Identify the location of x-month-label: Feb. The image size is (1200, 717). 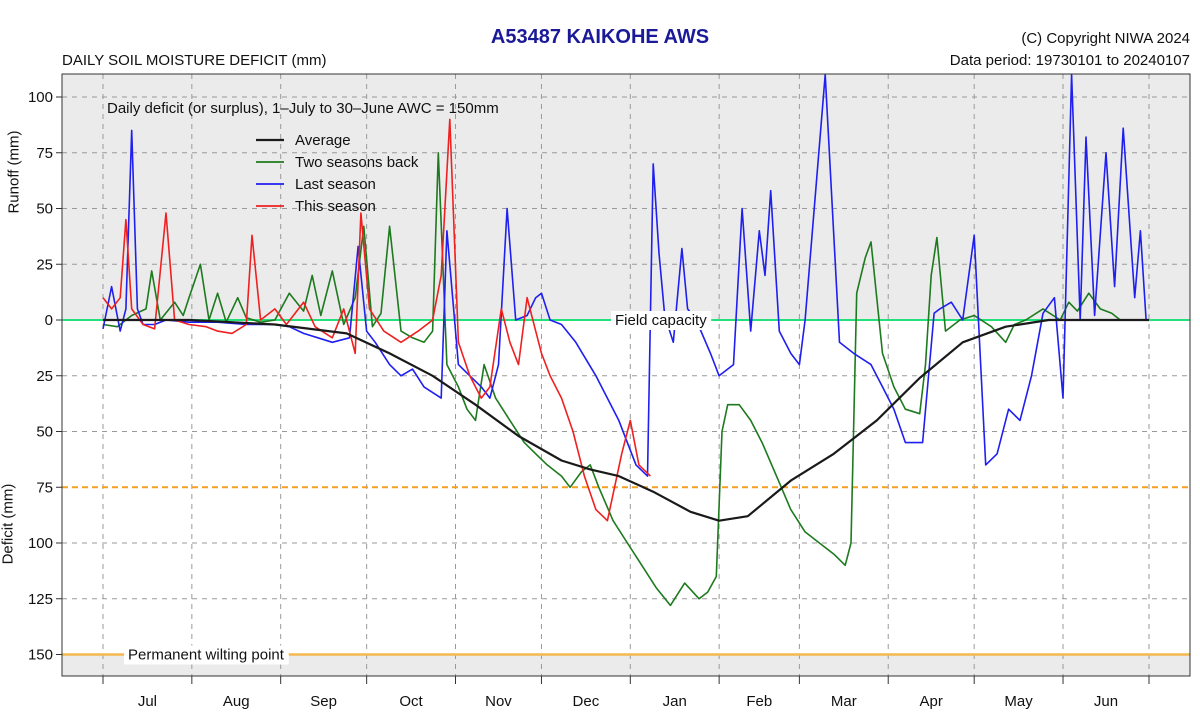
(759, 701).